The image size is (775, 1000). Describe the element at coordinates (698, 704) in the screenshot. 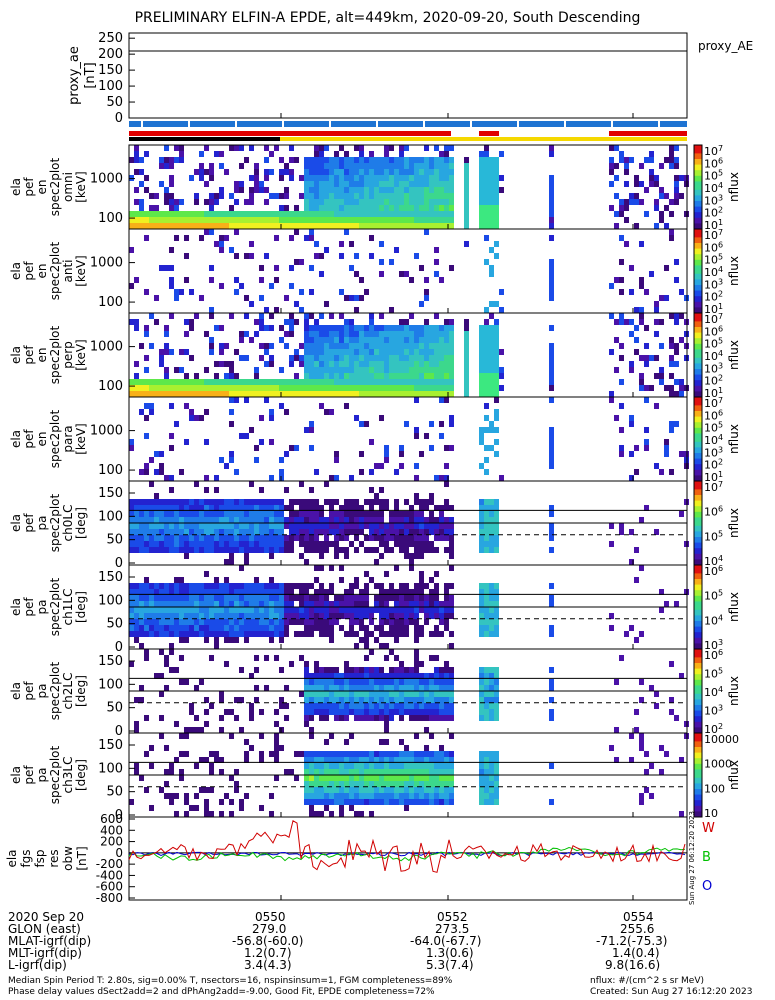

I see `ch2LC-colorbar-seg` at that location.